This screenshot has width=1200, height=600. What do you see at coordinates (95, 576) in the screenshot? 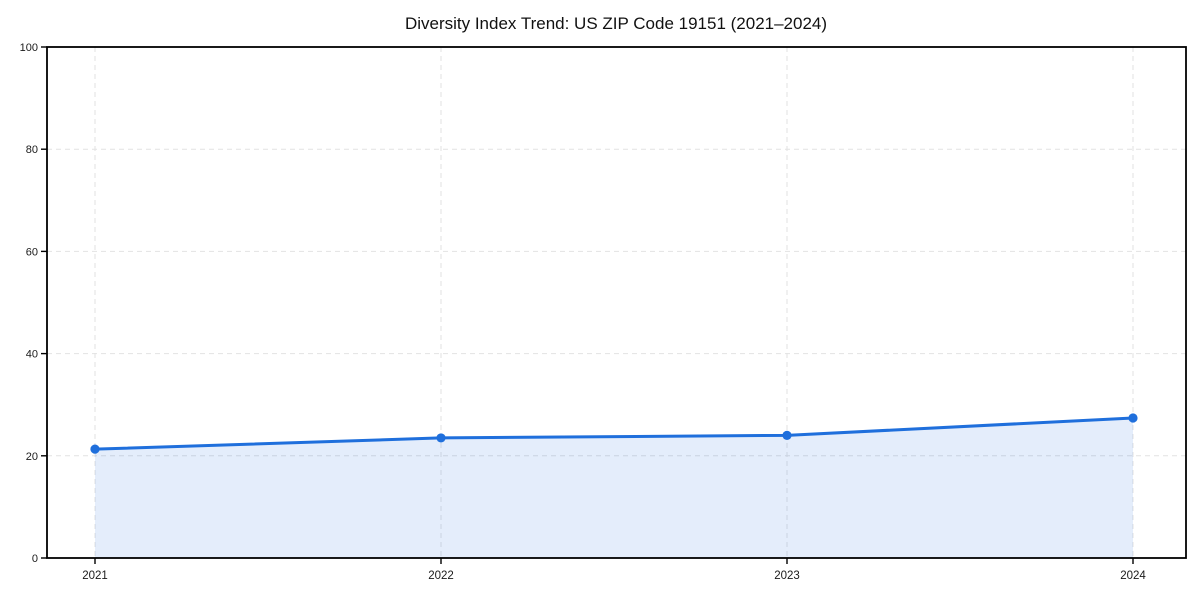
I see `x-axis-tick-label: 2021` at bounding box center [95, 576].